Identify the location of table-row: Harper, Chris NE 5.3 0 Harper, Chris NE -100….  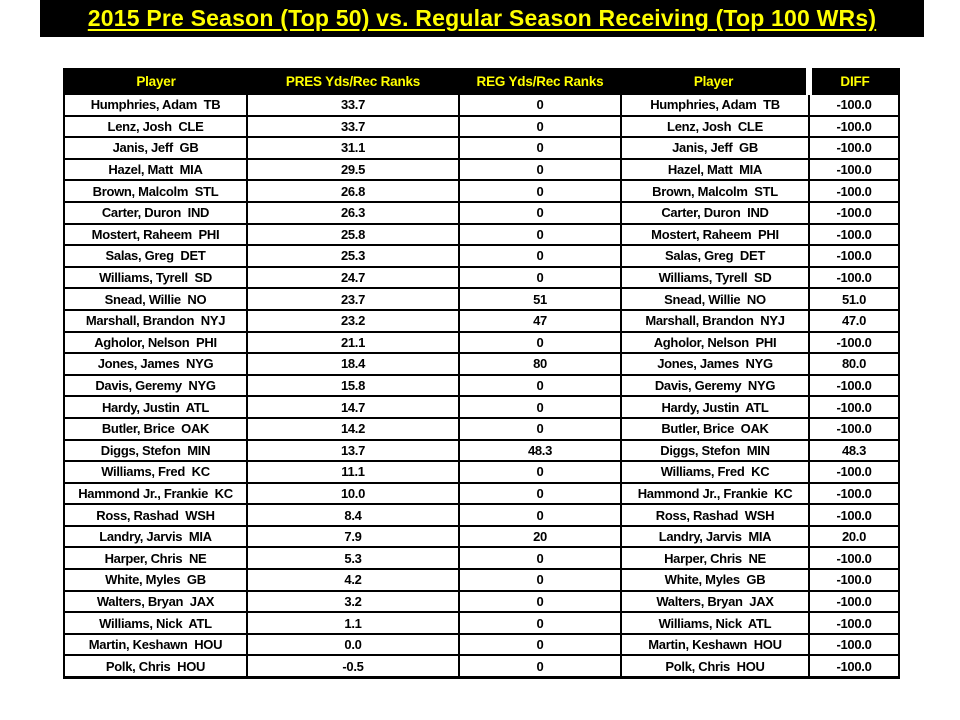
(481, 558).